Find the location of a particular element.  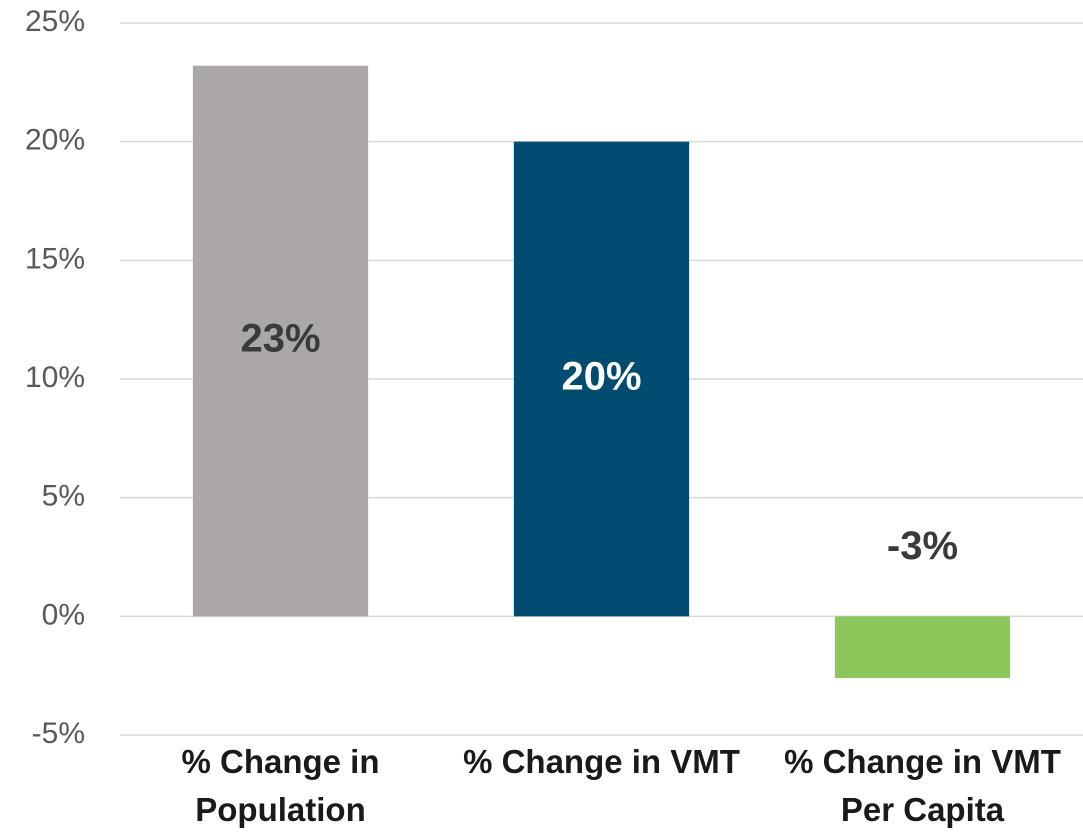

value-label: 23% is located at coordinates (280, 339).